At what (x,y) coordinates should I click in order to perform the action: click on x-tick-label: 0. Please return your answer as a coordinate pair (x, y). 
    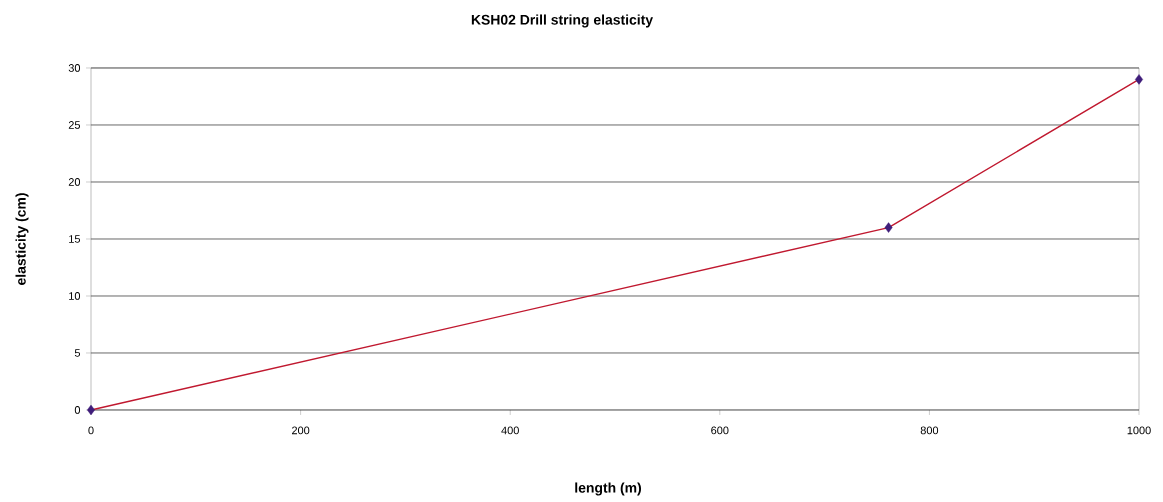
    Looking at the image, I should click on (91, 430).